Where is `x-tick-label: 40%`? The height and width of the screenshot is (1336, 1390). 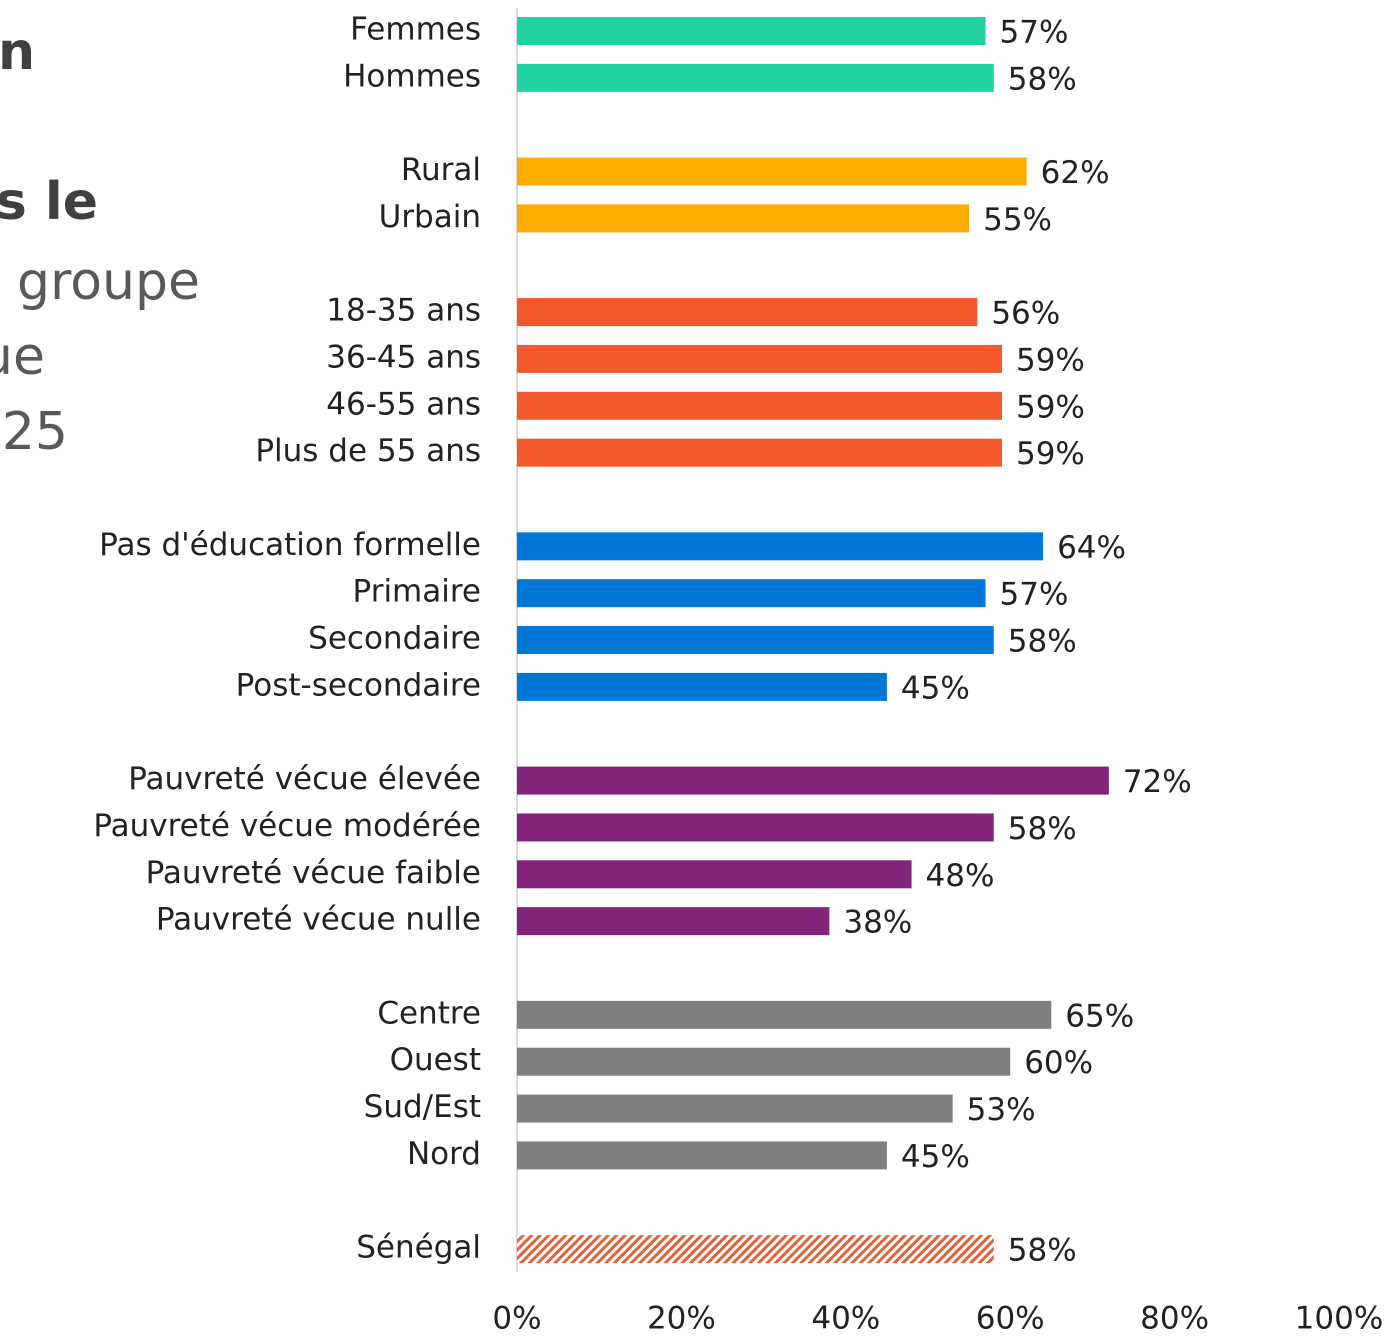 x-tick-label: 40% is located at coordinates (845, 1318).